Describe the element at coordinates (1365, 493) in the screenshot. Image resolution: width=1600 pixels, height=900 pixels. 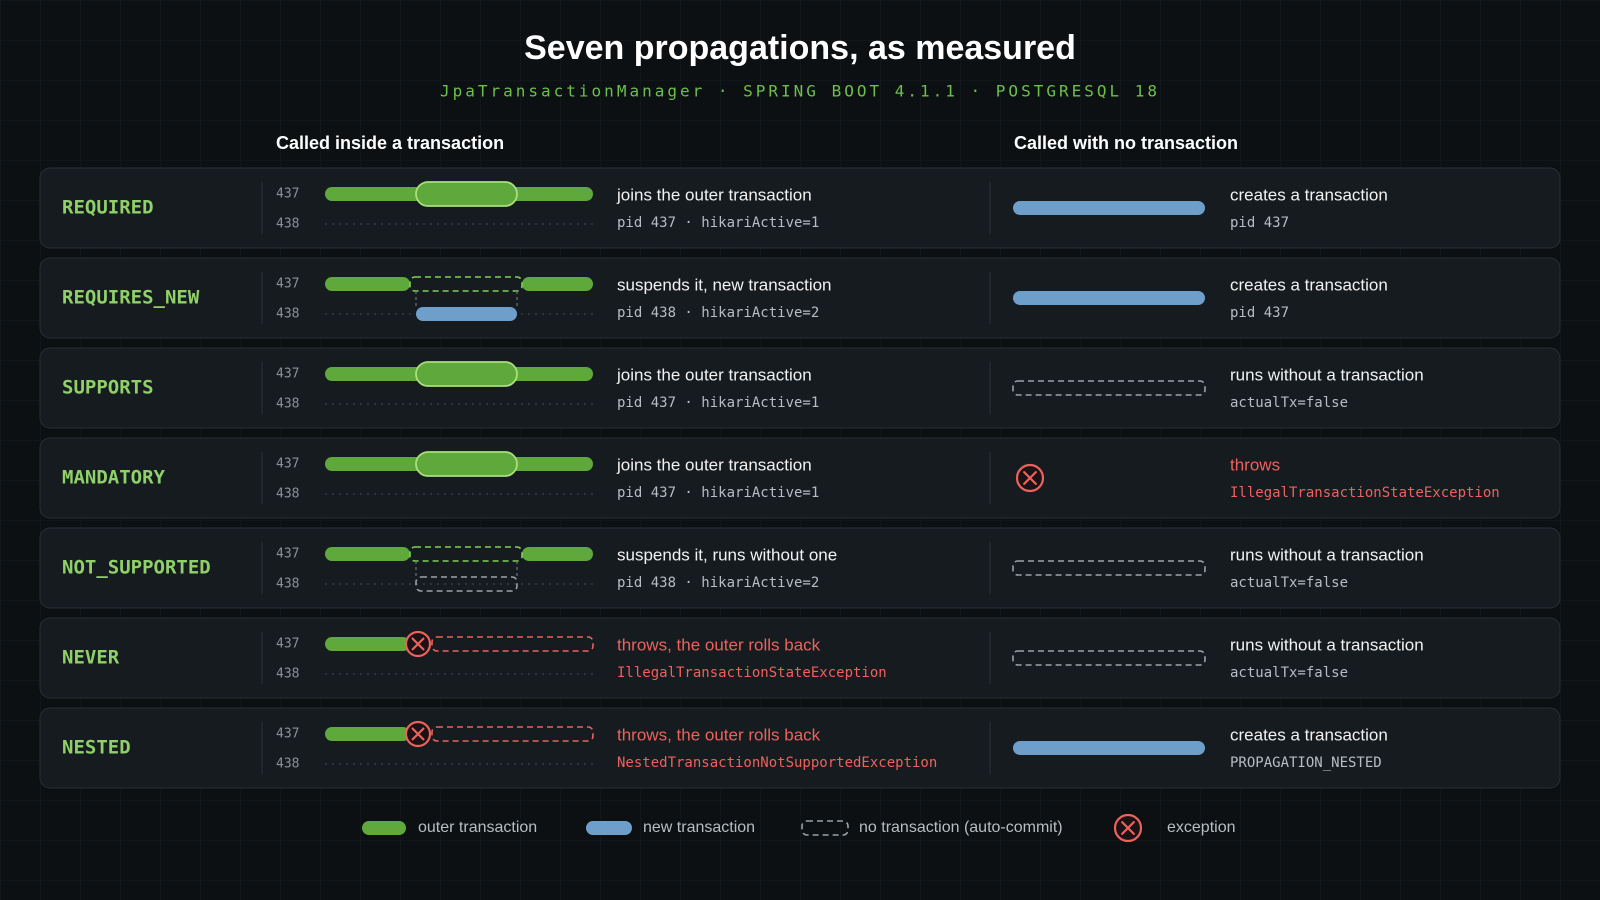
I see `outside-detail: IllegalTransactionStateException` at that location.